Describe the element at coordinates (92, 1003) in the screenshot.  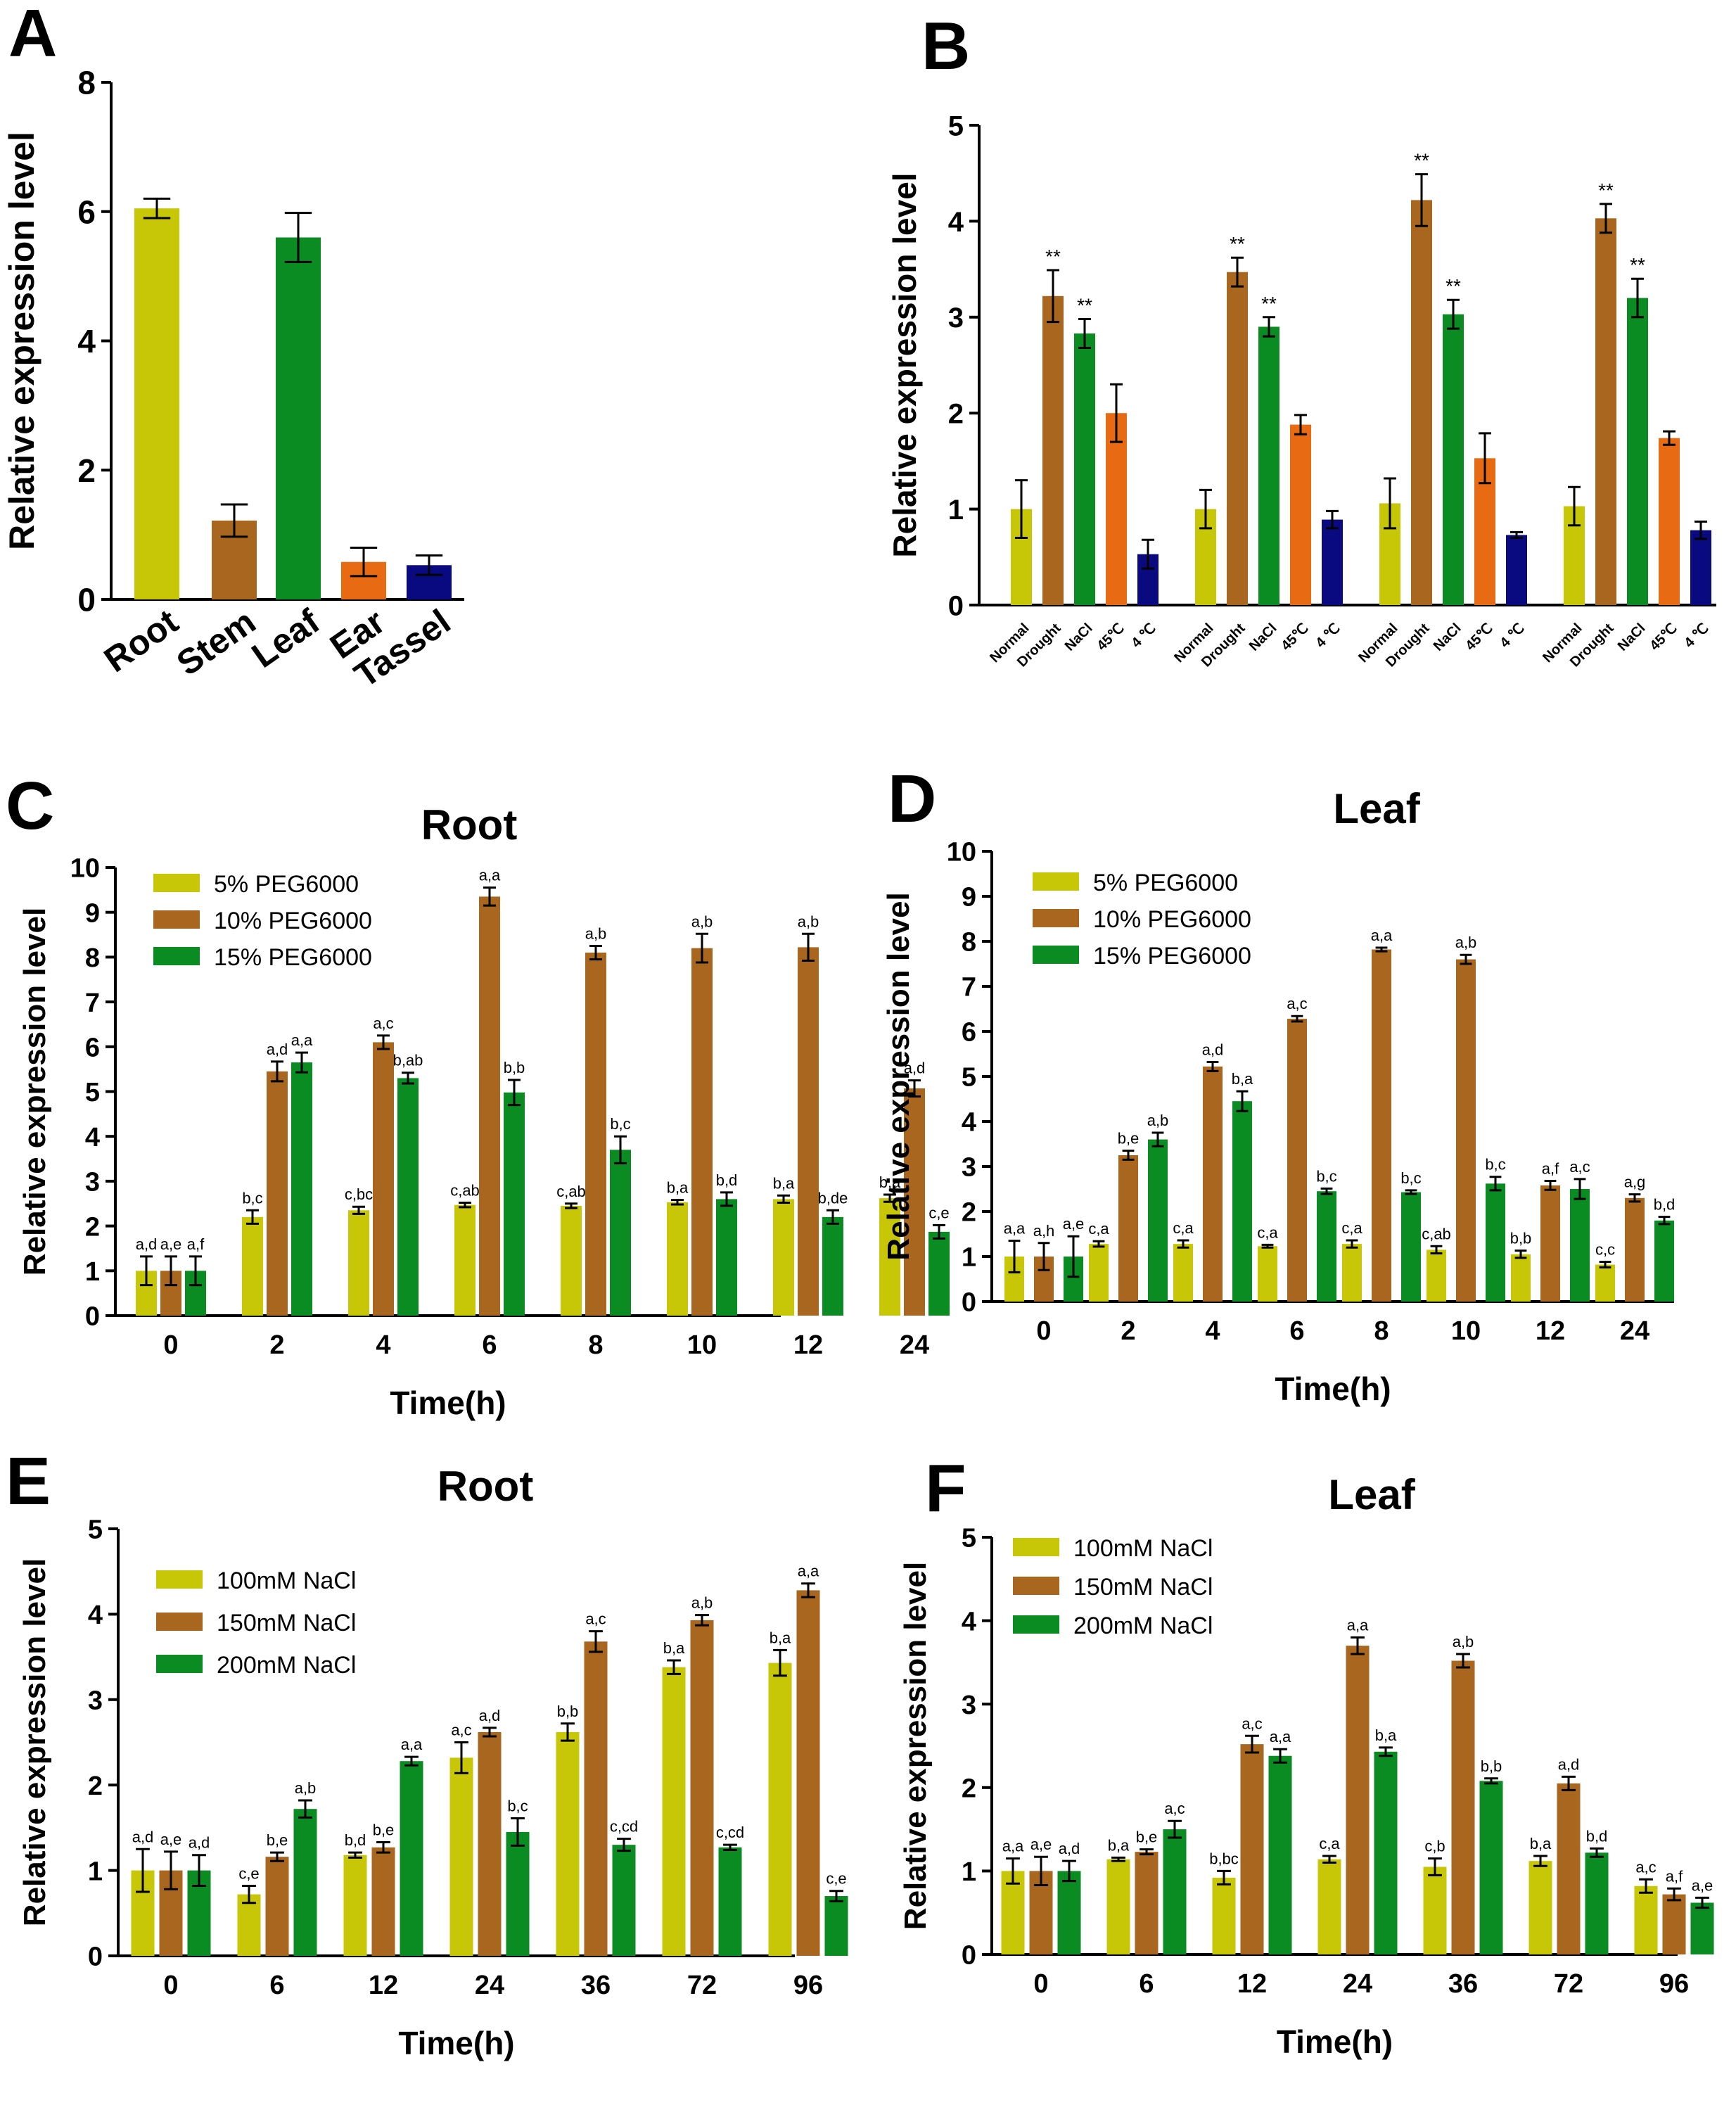
I see `y-tick-label: 7` at that location.